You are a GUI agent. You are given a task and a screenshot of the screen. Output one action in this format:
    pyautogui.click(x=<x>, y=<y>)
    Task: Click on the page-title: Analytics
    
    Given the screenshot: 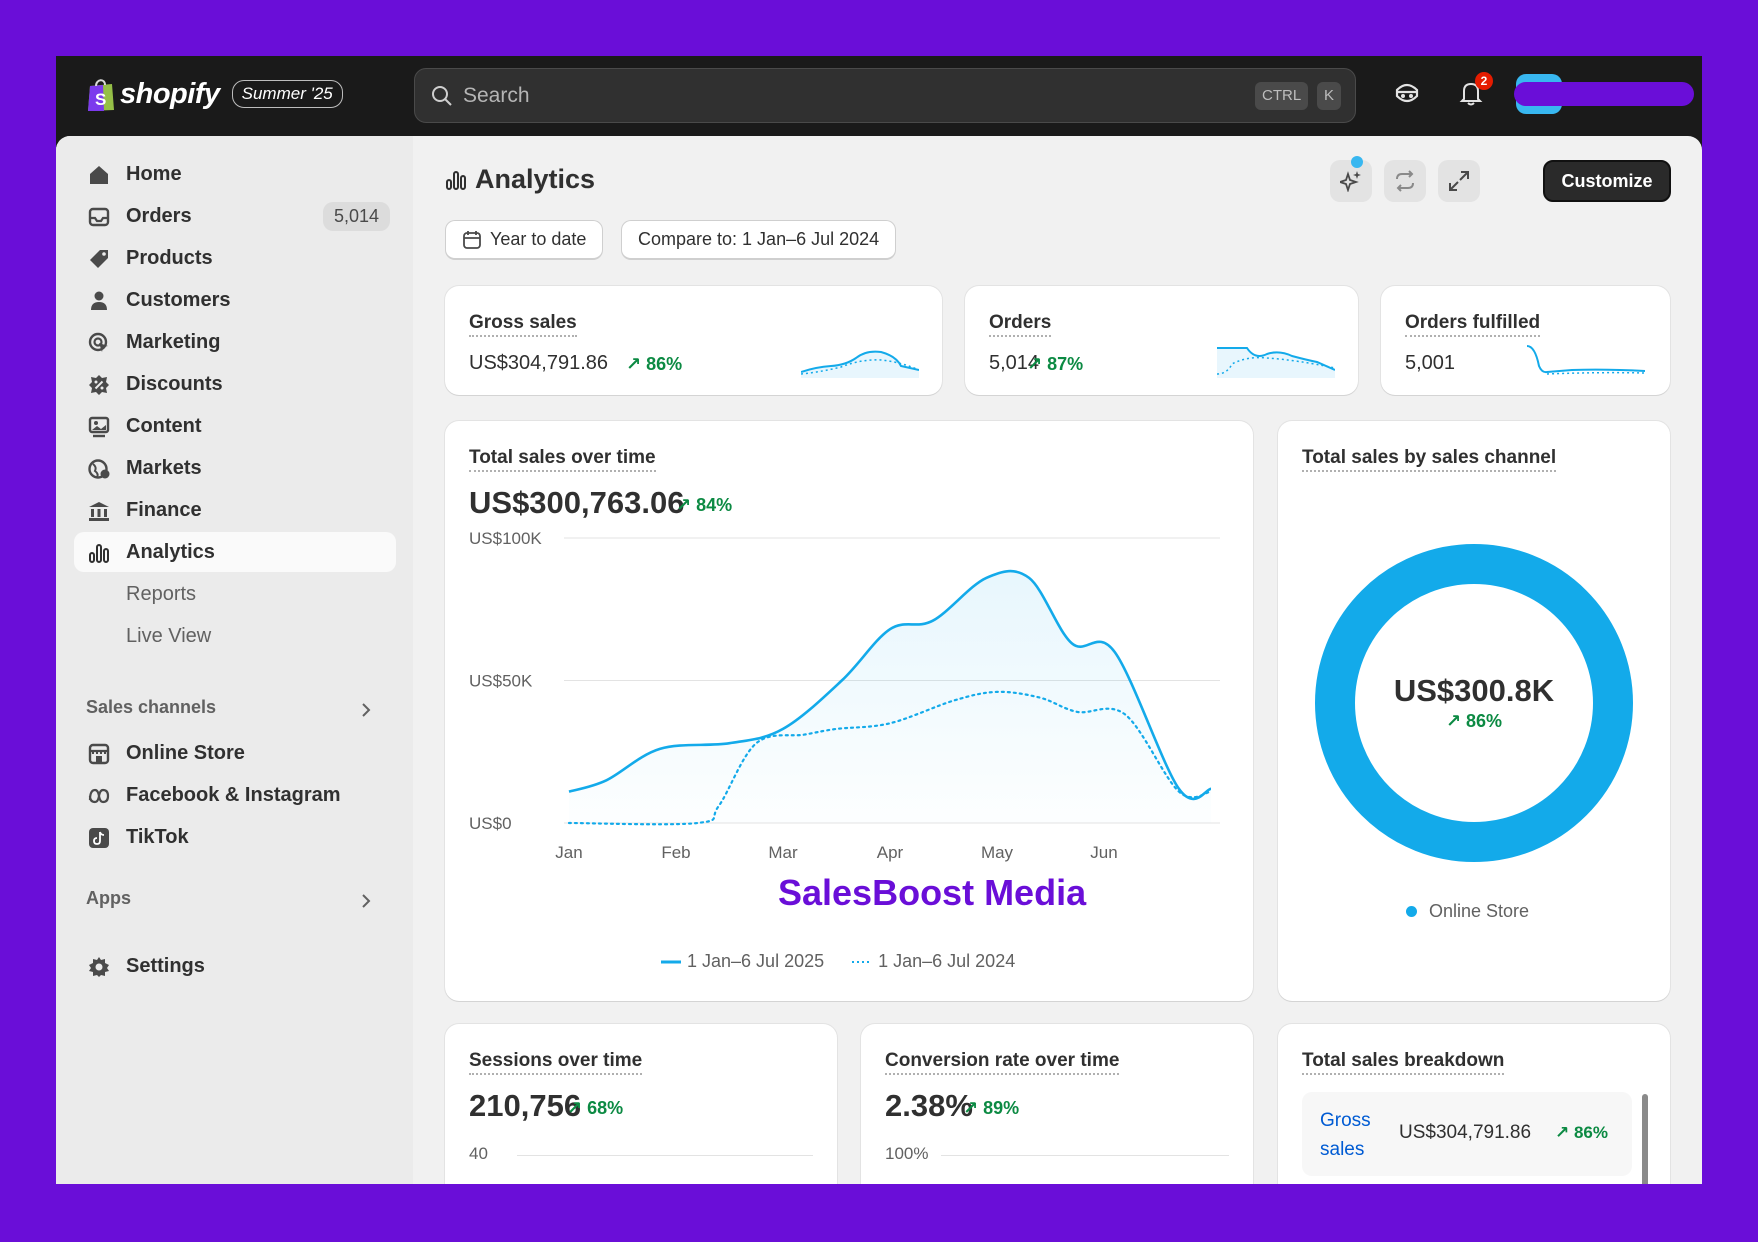 What is the action you would take?
    pyautogui.click(x=520, y=179)
    